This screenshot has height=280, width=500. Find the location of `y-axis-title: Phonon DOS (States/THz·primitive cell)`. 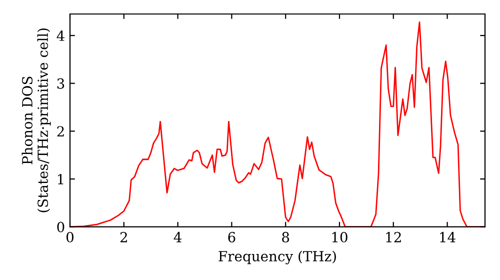

y-axis-title: Phonon DOS (States/THz·primitive cell) is located at coordinates (36, 120).